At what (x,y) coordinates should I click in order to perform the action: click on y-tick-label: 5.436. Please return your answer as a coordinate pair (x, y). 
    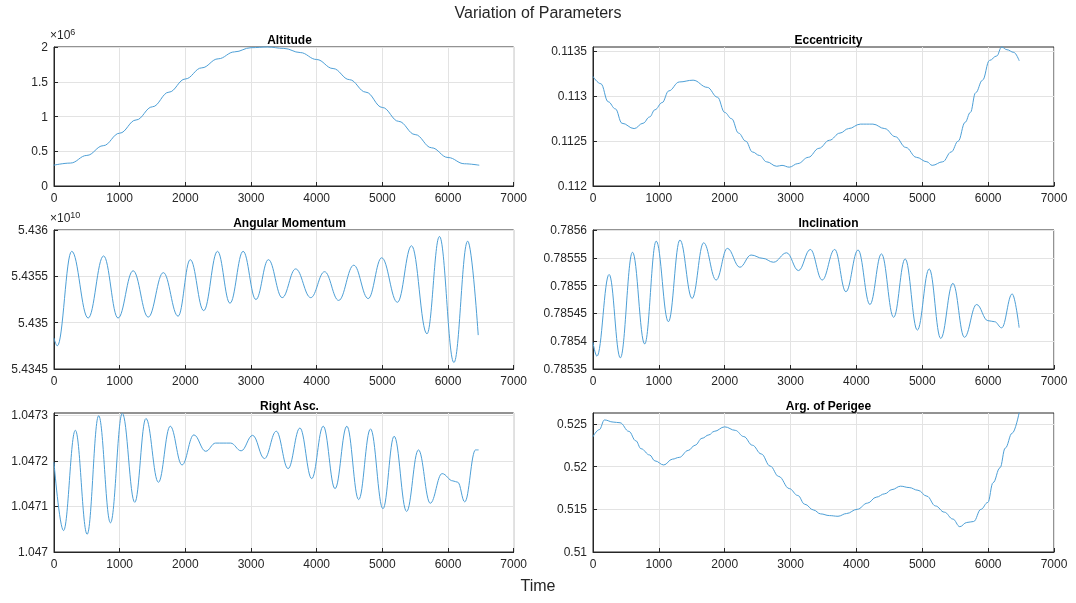
    Looking at the image, I should click on (33, 230).